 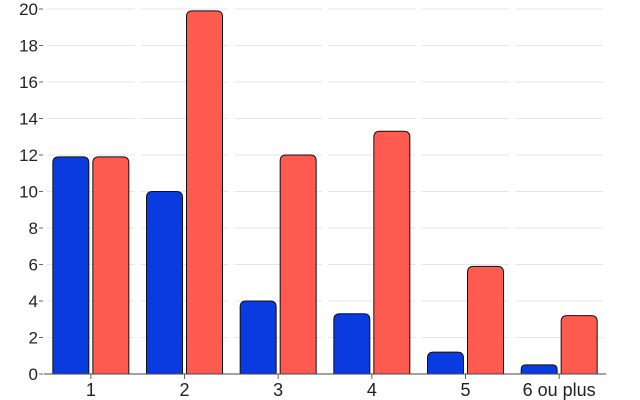 What do you see at coordinates (33, 301) in the screenshot?
I see `y-tick-label: 4` at bounding box center [33, 301].